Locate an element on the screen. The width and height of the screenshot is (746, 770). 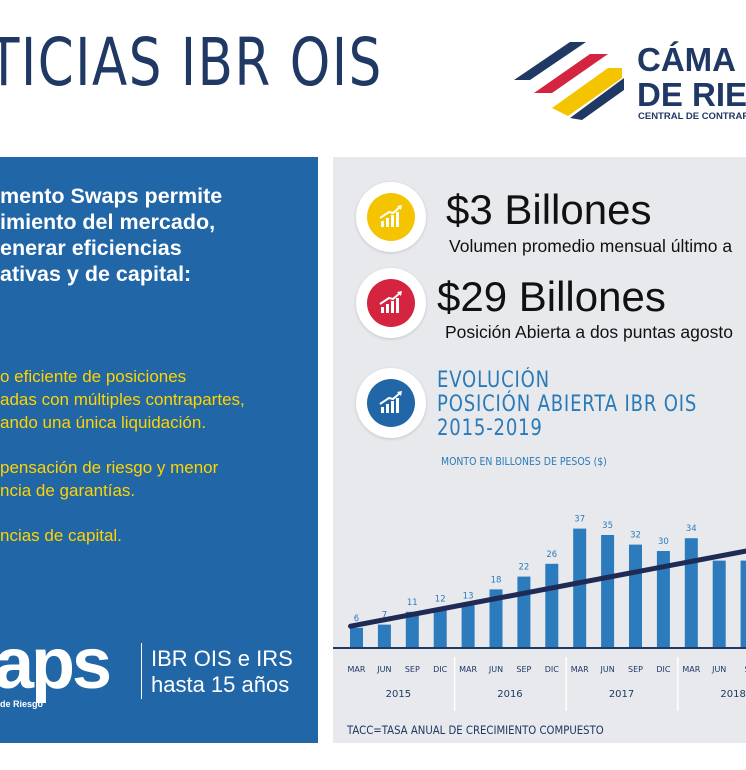
intro-line: enerar eficiencias is located at coordinates (91, 248).